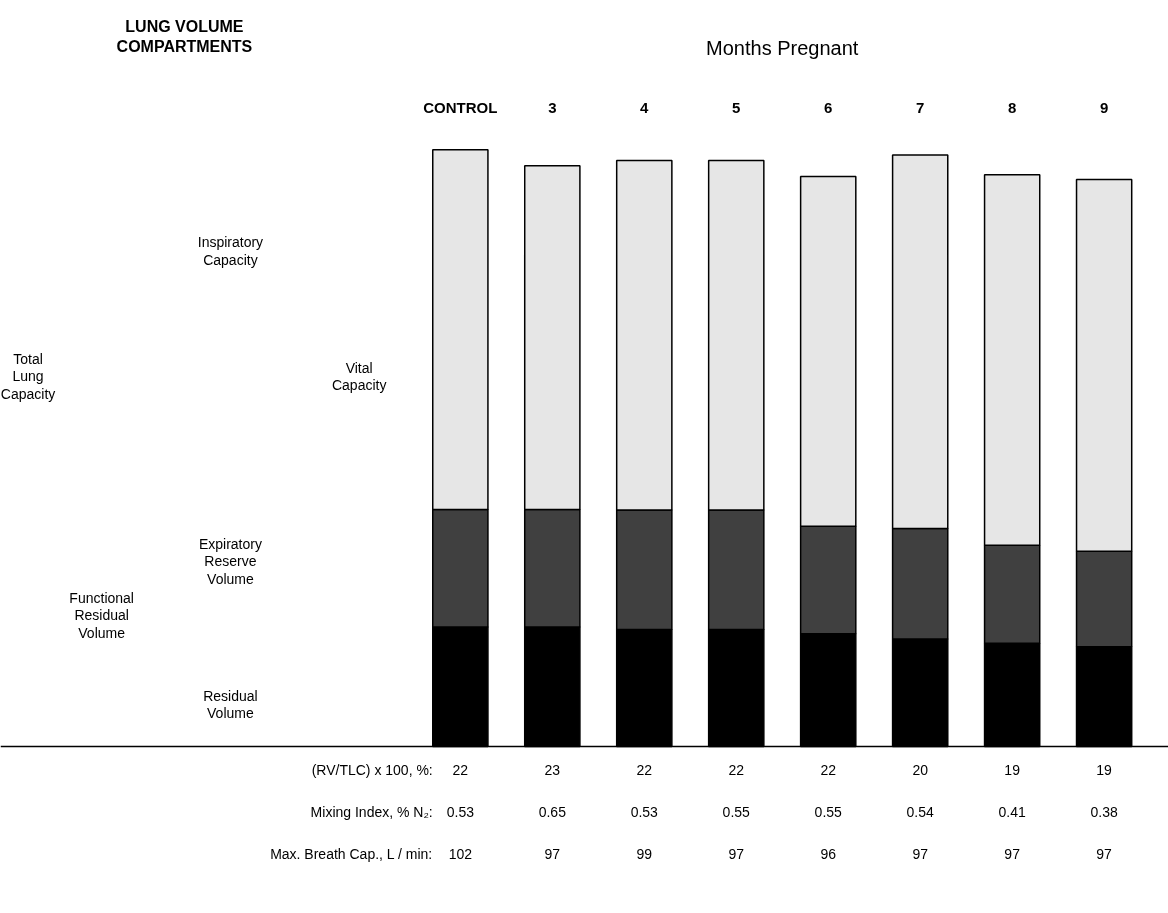 This screenshot has width=1168, height=913. Describe the element at coordinates (460, 853) in the screenshot. I see `text: 102` at that location.